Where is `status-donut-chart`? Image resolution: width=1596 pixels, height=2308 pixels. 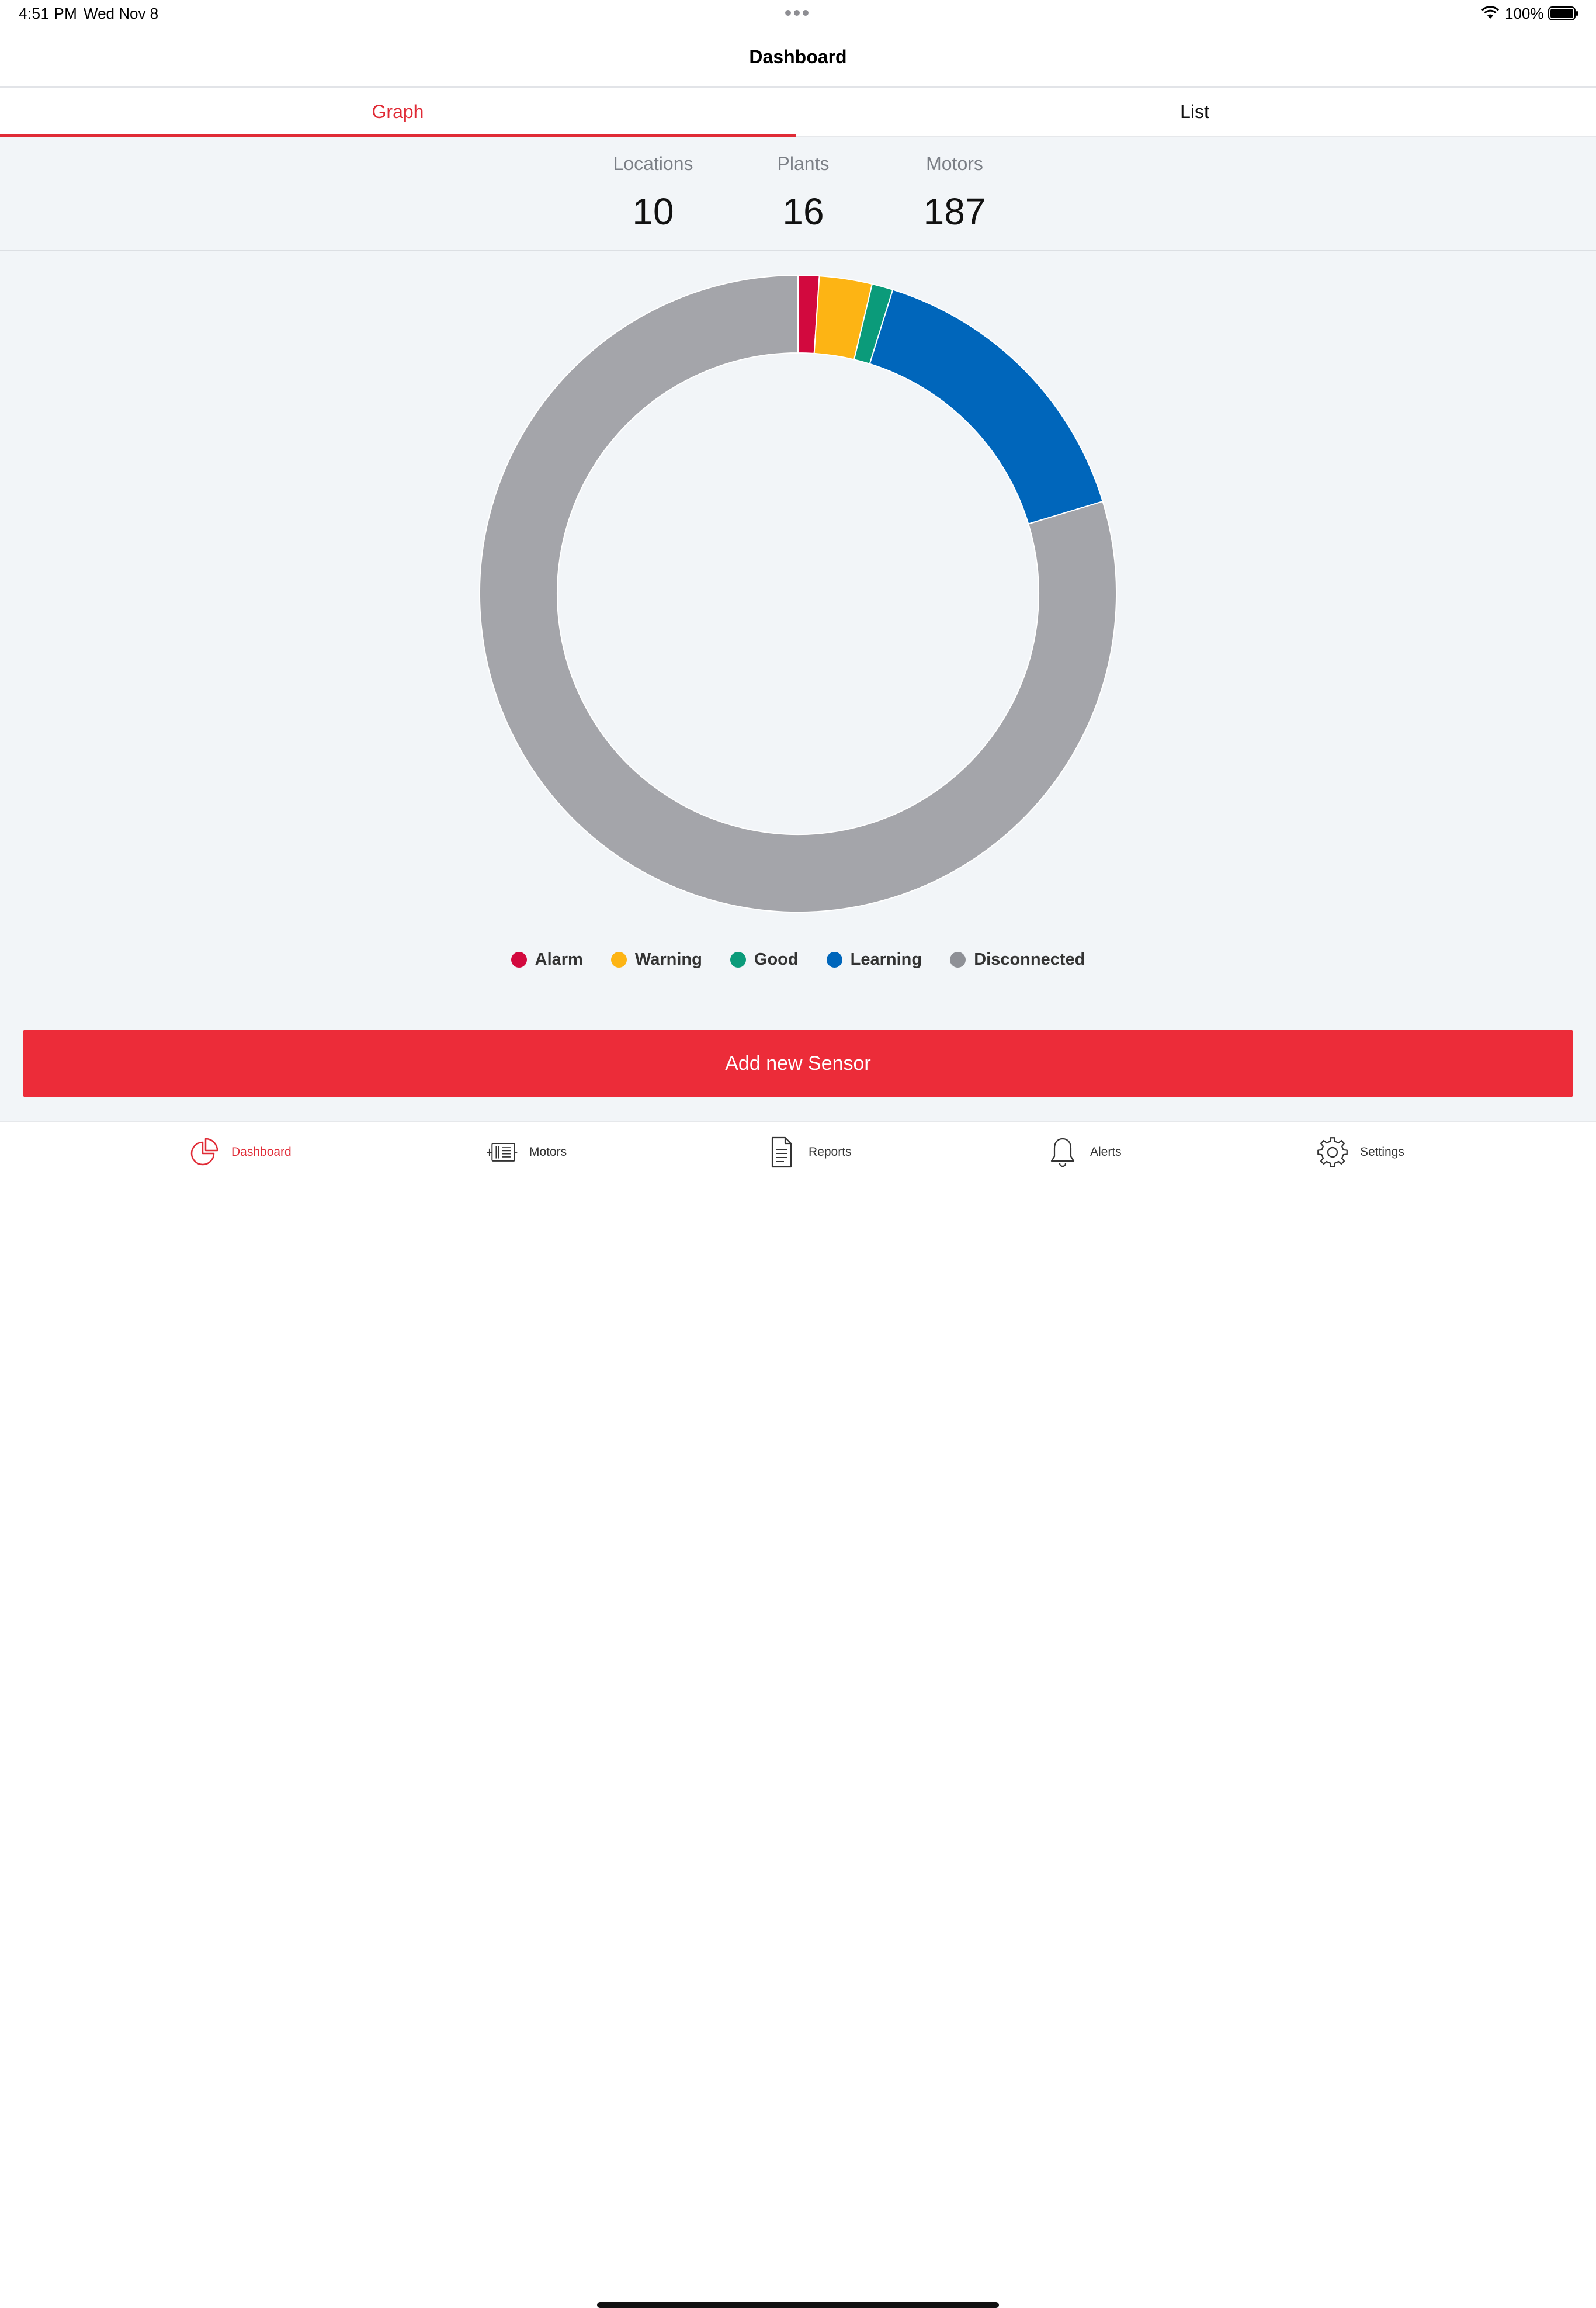 status-donut-chart is located at coordinates (798, 594).